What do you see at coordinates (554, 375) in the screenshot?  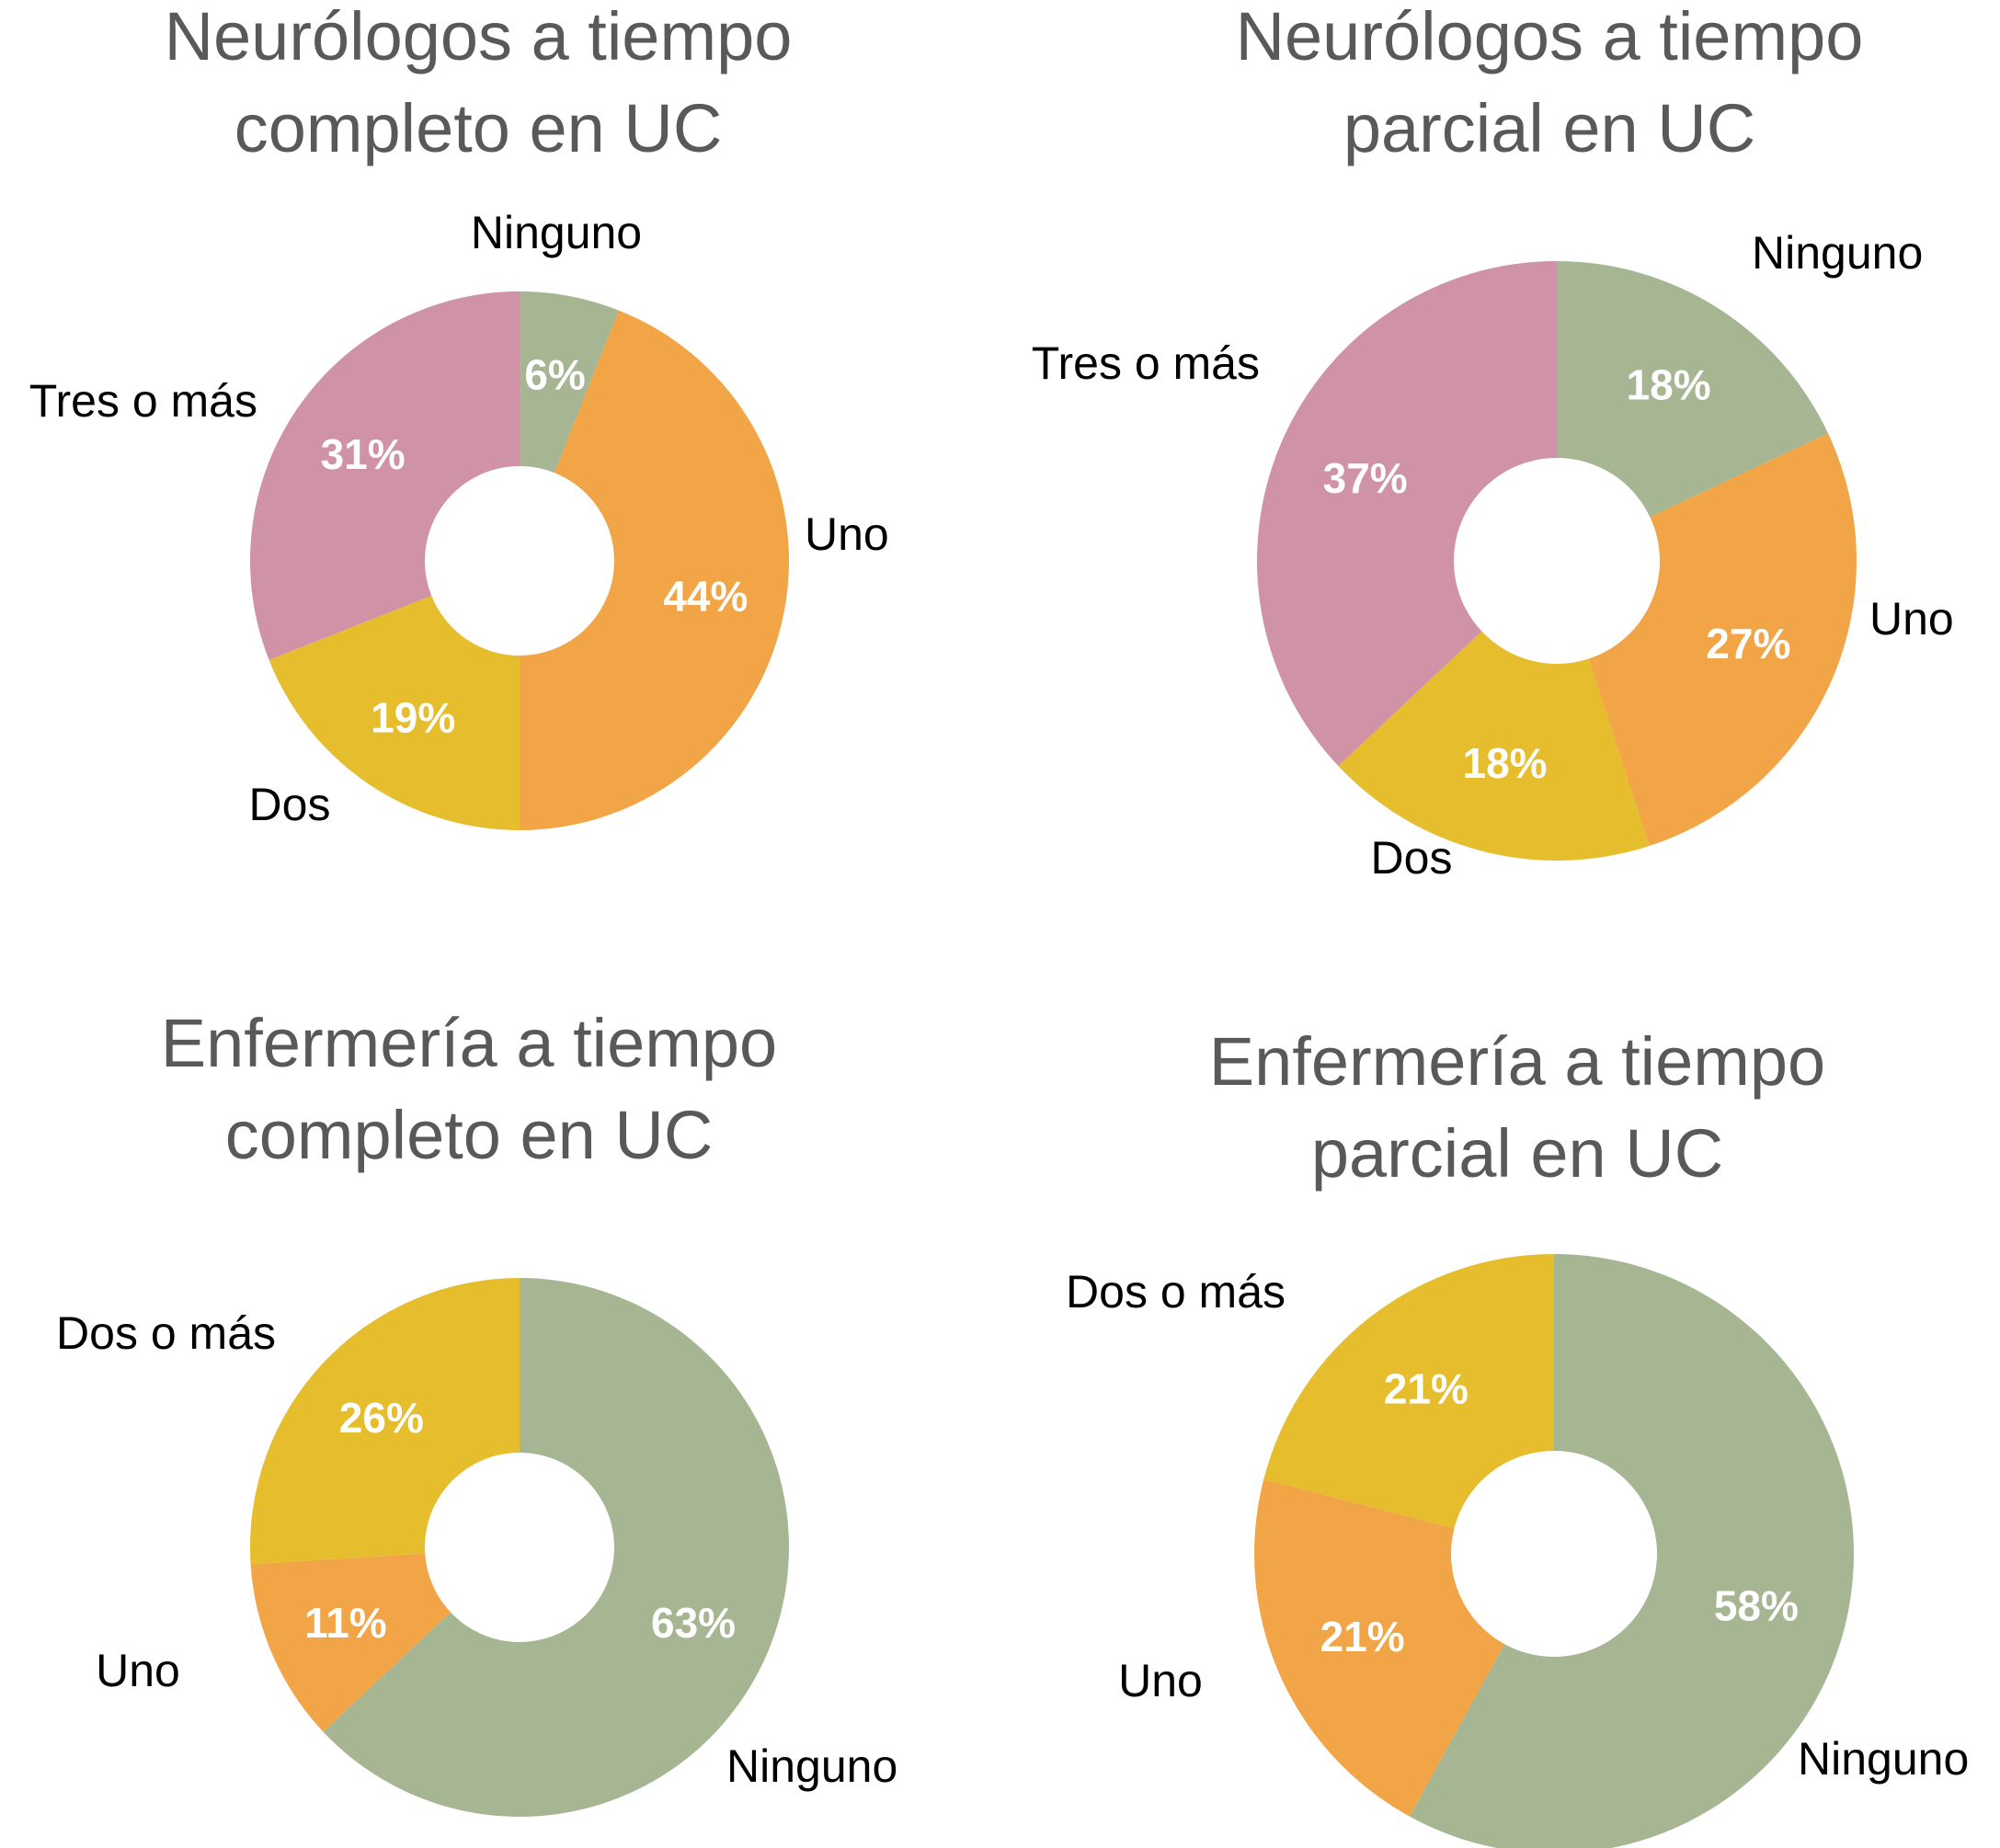 I see `data-label: 6%` at bounding box center [554, 375].